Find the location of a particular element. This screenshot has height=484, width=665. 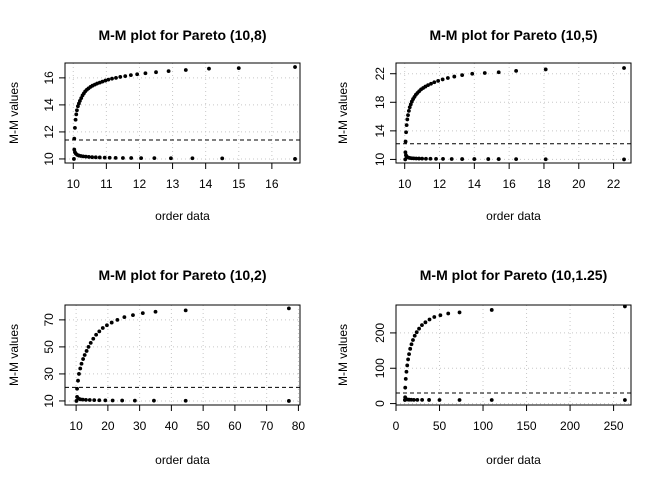

x-tick-label: 150 is located at coordinates (527, 426).